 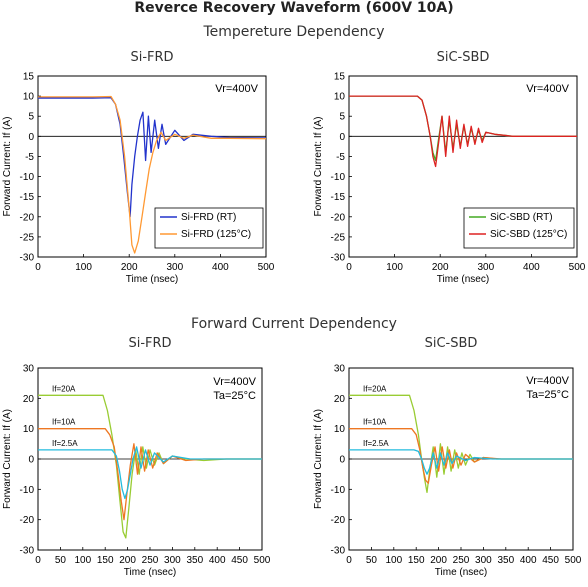 What do you see at coordinates (483, 560) in the screenshot?
I see `chart-4-x-tick-label: 300` at bounding box center [483, 560].